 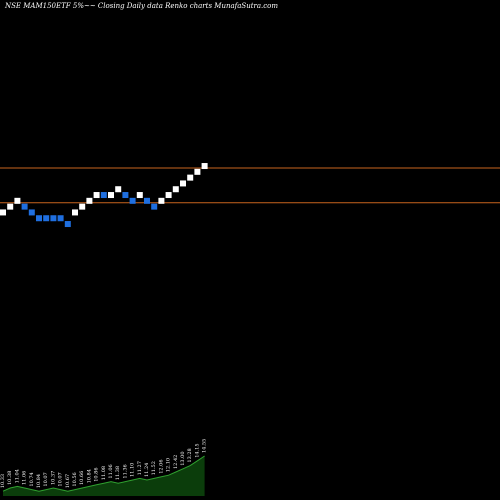 I want to click on volume-label: 12.42, so click(x=176, y=462).